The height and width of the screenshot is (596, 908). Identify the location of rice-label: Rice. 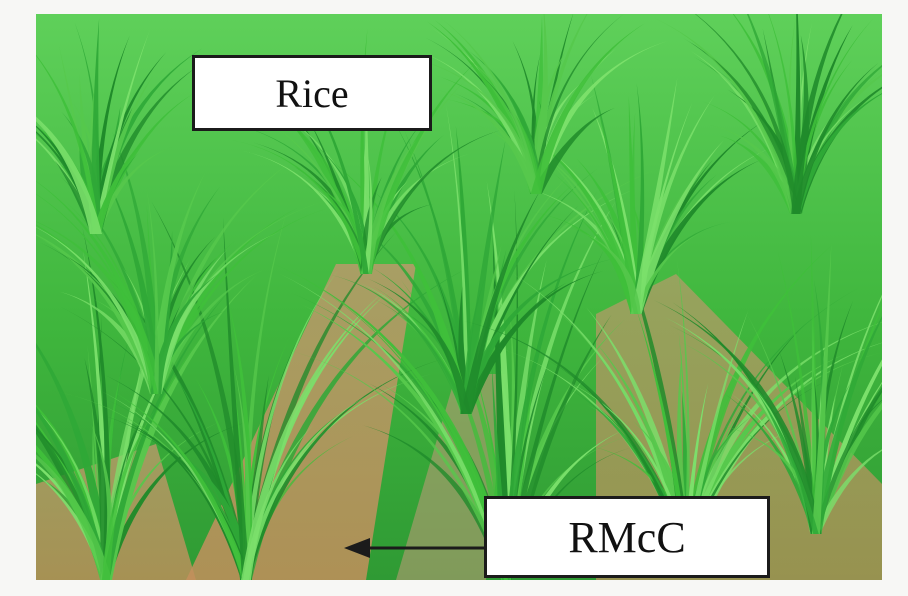
(312, 93).